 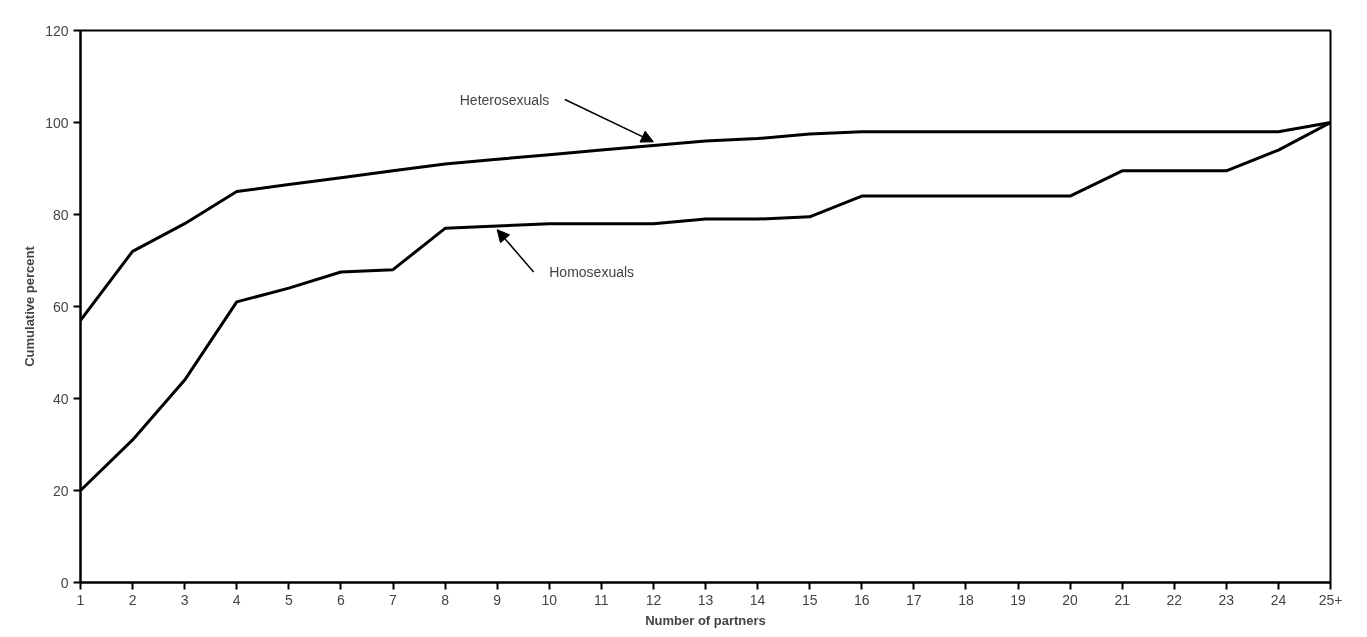 What do you see at coordinates (64, 582) in the screenshot?
I see `y-tick-label: 0` at bounding box center [64, 582].